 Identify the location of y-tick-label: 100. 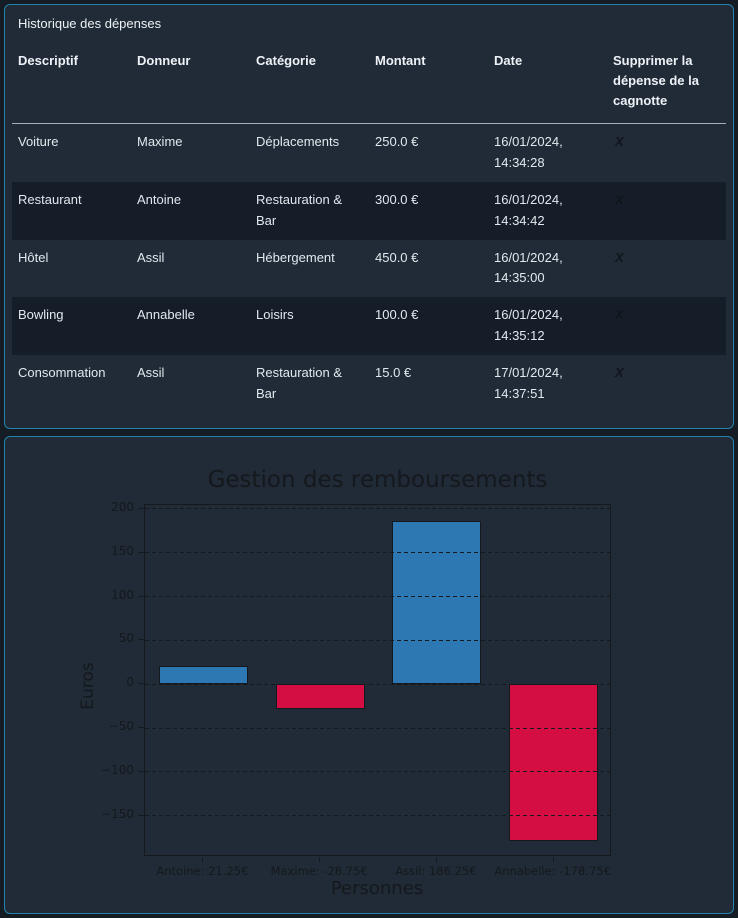
(122, 594).